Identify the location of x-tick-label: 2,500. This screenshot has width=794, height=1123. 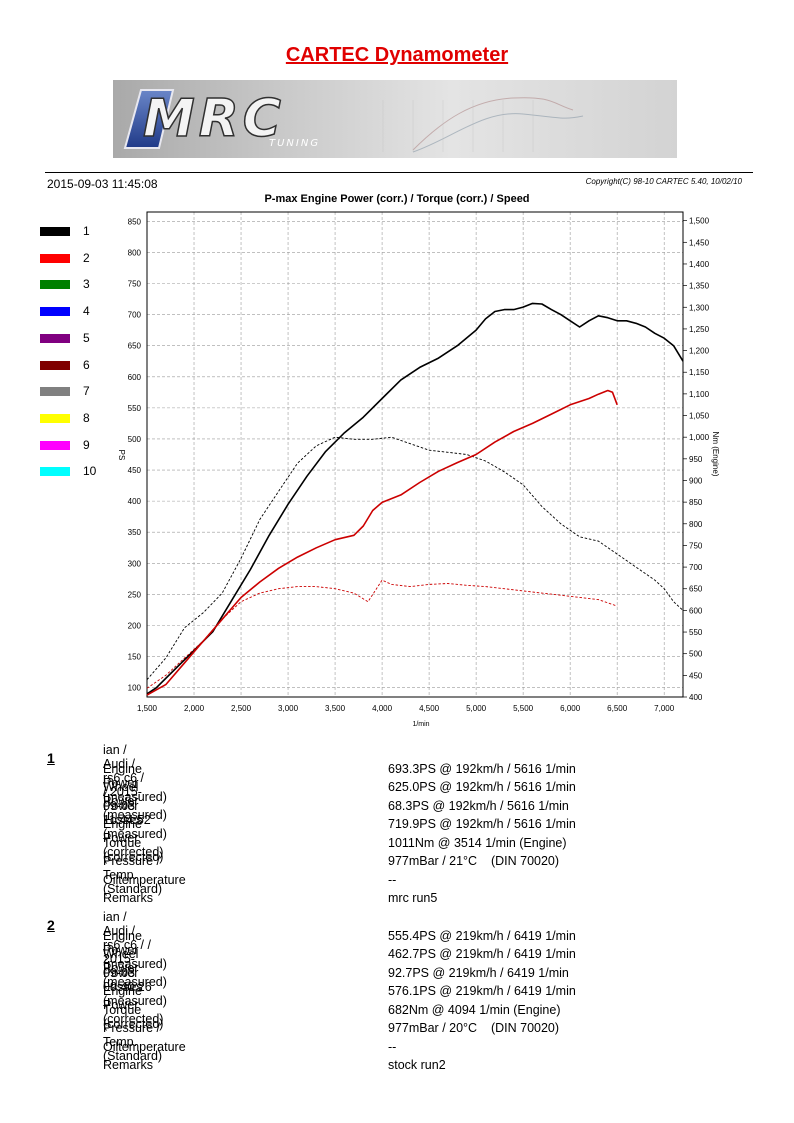
(241, 708).